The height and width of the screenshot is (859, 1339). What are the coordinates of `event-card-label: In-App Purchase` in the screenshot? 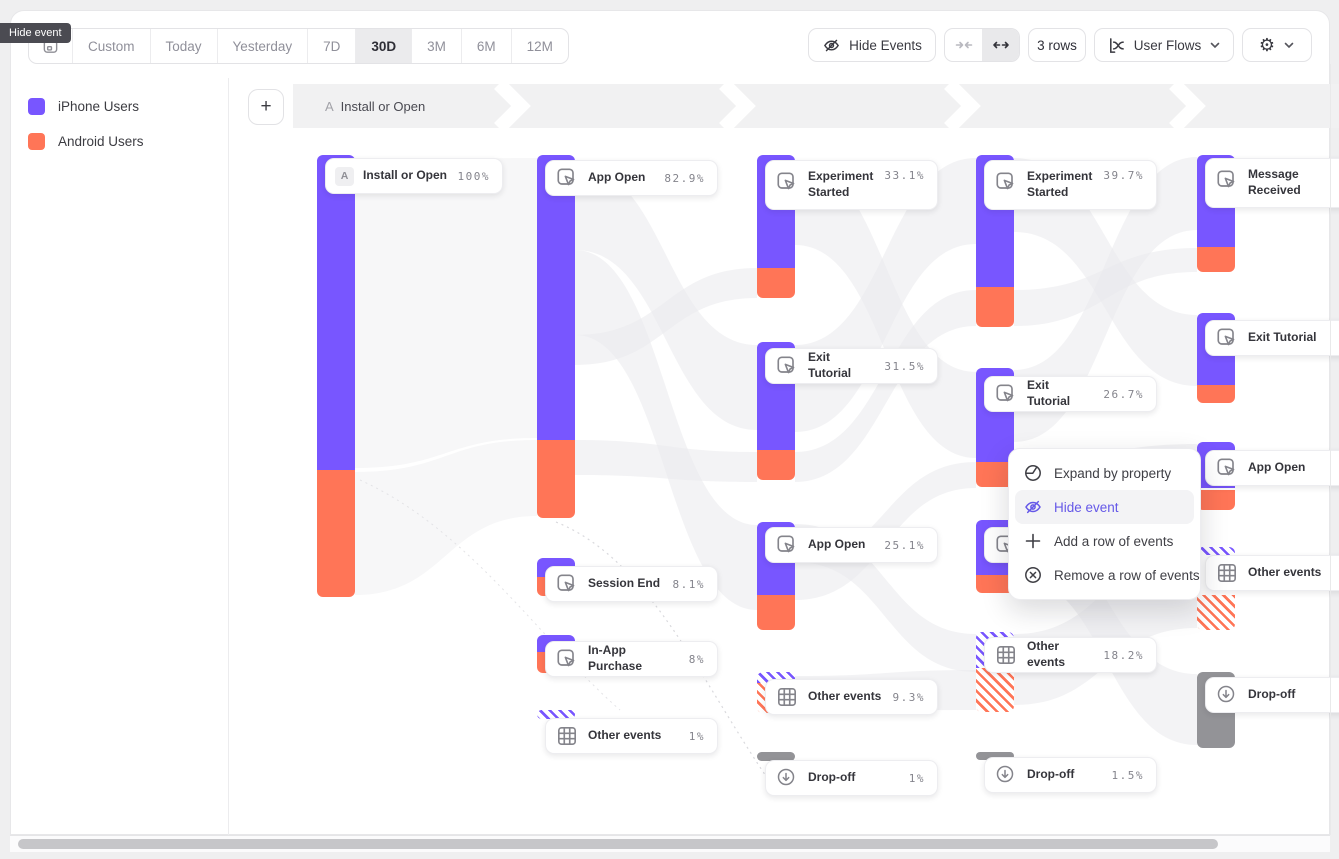 It's located at (615, 658).